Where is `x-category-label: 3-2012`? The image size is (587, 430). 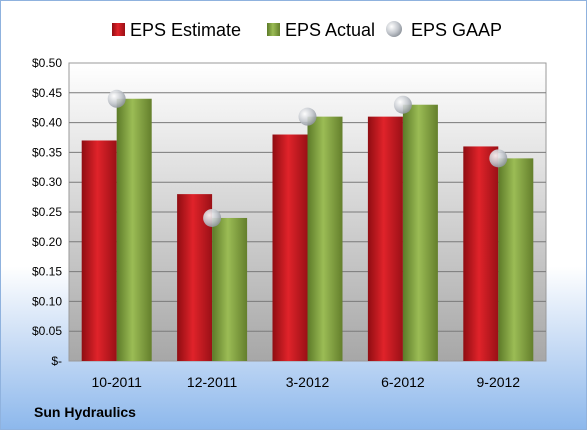
x-category-label: 3-2012 is located at coordinates (308, 382).